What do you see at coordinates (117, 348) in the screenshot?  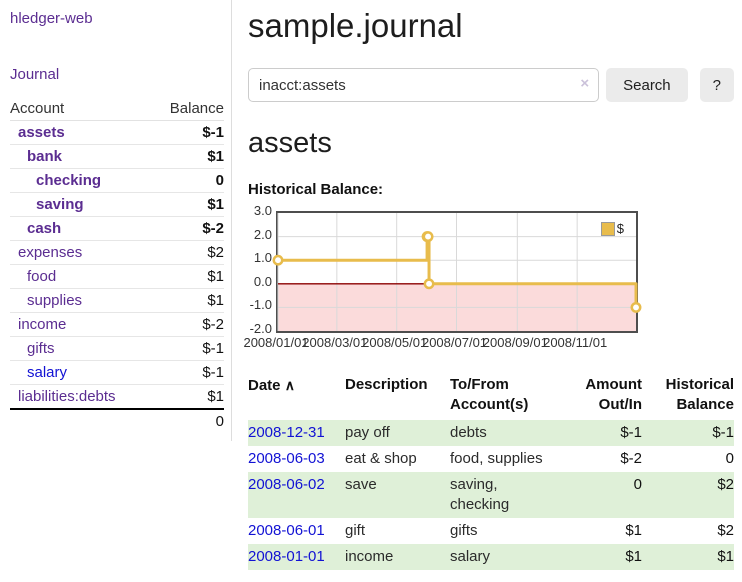 I see `account-row: gifts $-1` at bounding box center [117, 348].